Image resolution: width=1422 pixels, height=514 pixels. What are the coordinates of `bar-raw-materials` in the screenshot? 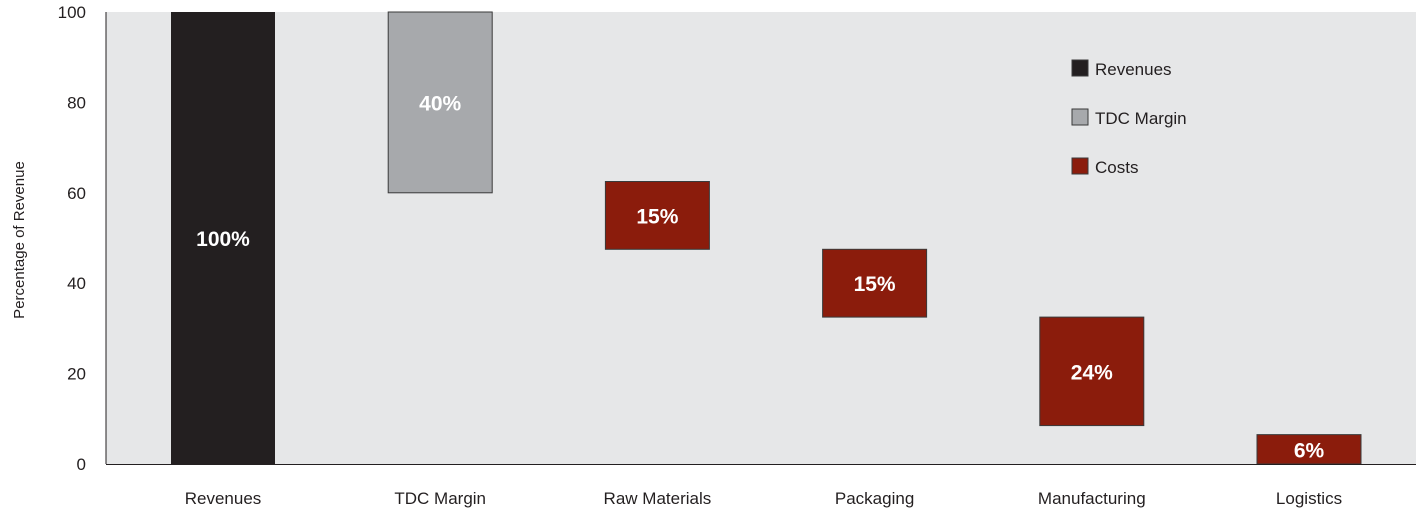 It's located at (657, 215).